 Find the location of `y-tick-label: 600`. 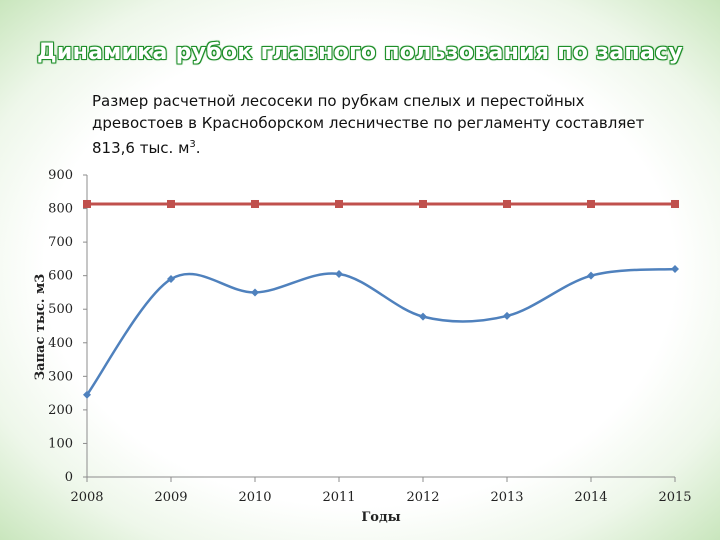

y-tick-label: 600 is located at coordinates (60, 276).